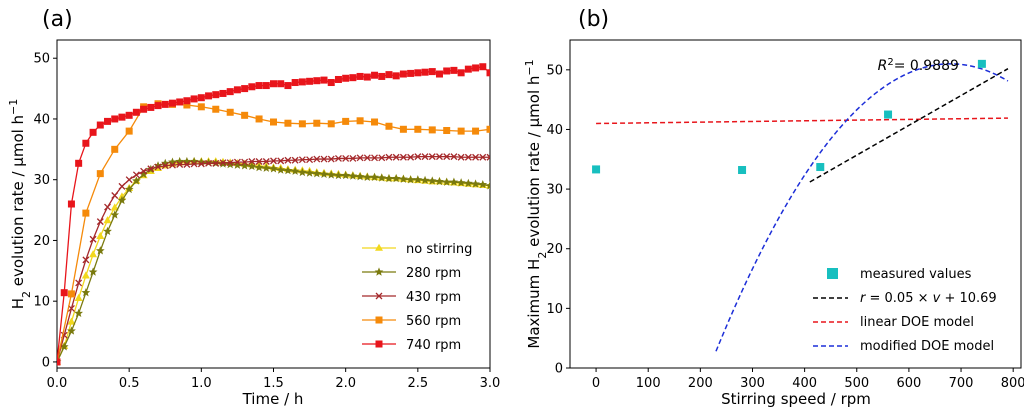 Image resolution: width=1024 pixels, height=413 pixels. Describe the element at coordinates (273, 383) in the screenshot. I see `panel-a-x-tick-label: 1.5` at that location.